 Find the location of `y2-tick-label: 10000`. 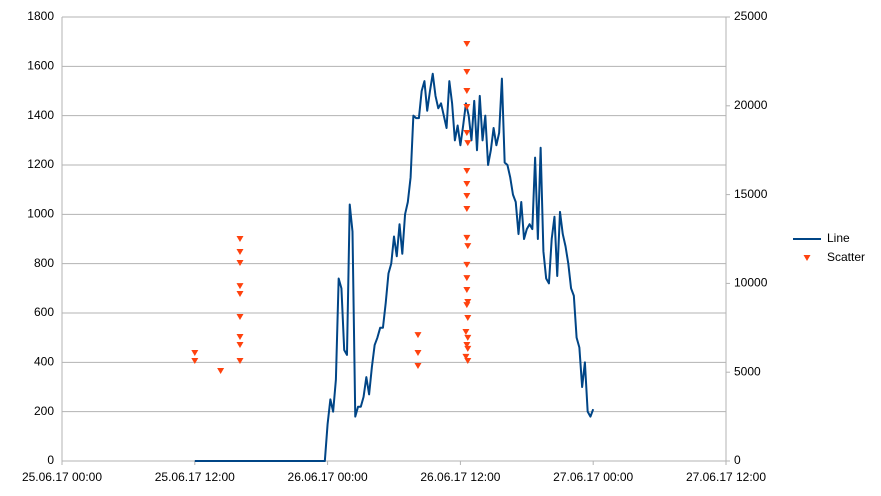

y2-tick-label: 10000 is located at coordinates (751, 283).